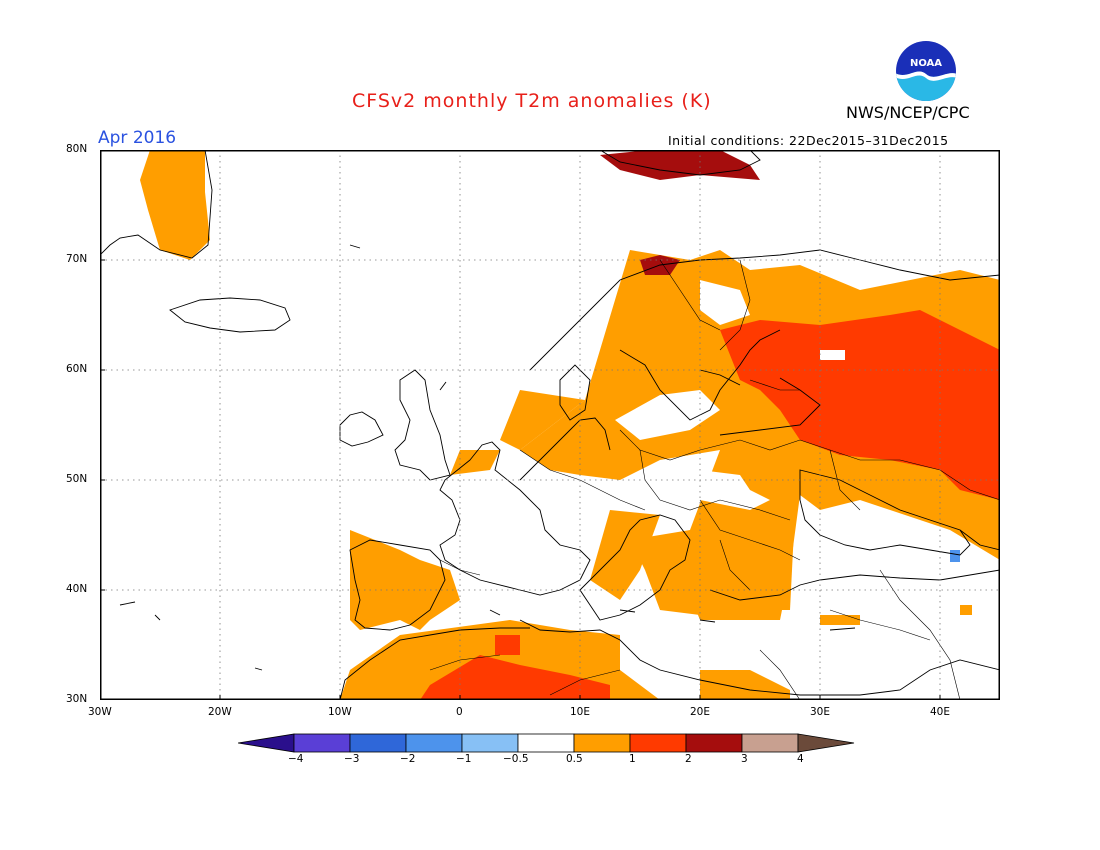  Describe the element at coordinates (100, 712) in the screenshot. I see `lon-label: 30W` at that location.